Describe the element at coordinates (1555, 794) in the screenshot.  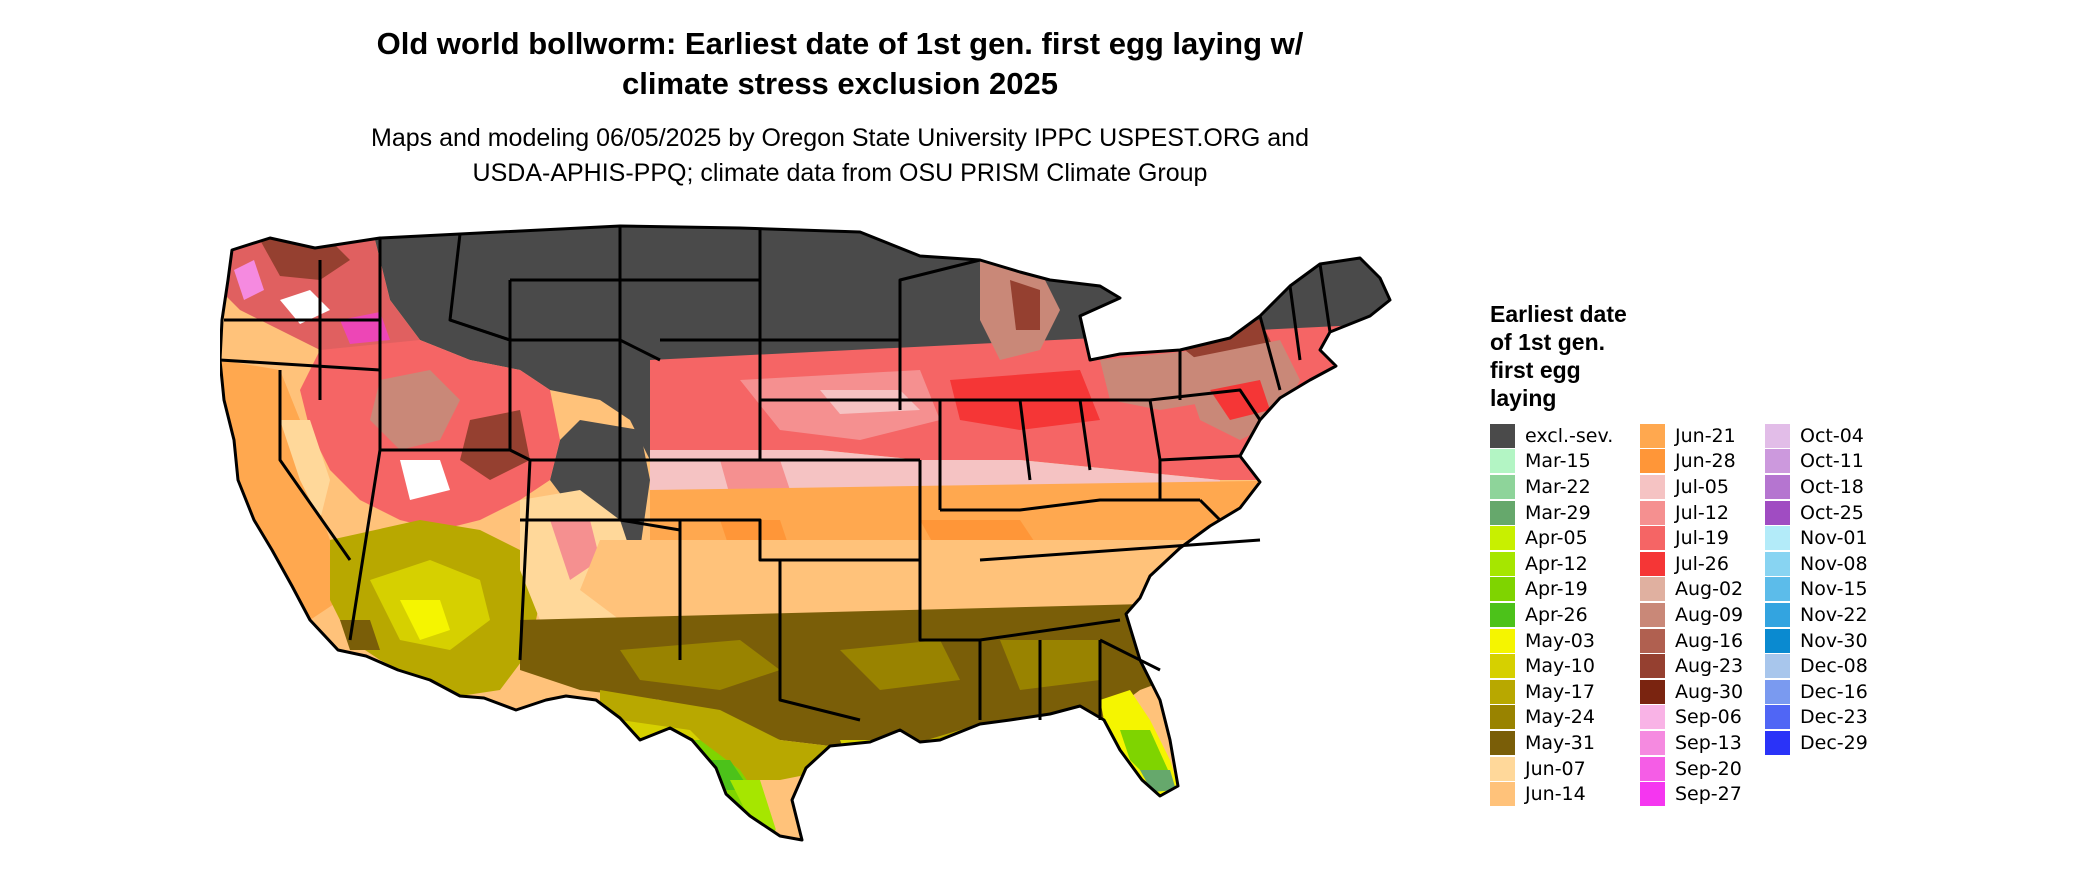
I see `legend-label: Jun-14` at that location.